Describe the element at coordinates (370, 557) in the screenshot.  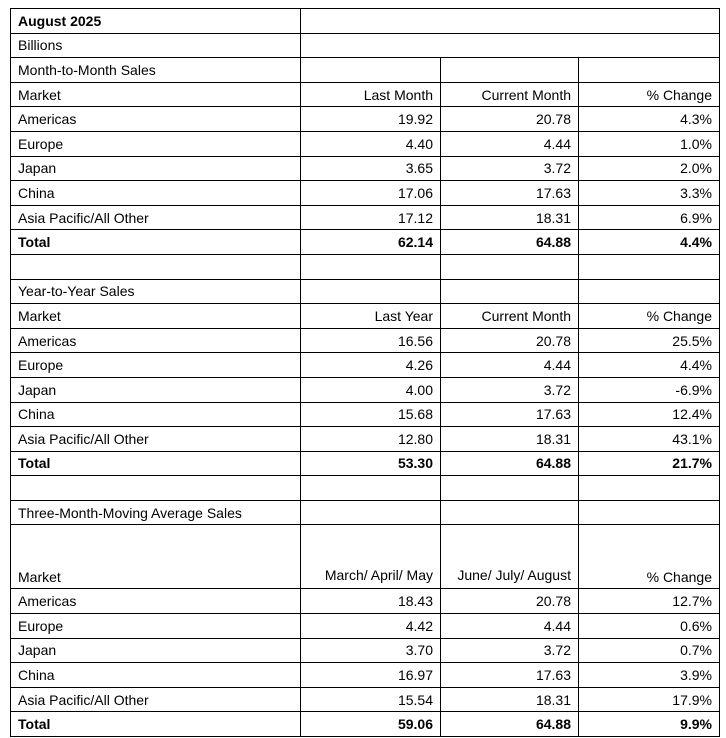
I see `column-header-march-april-may: March/ April/ May` at that location.